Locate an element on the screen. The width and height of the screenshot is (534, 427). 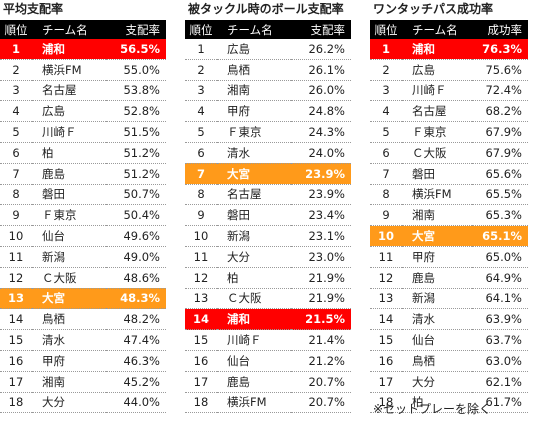
table-row: 18 横浜FM 20.7% is located at coordinates (268, 403).